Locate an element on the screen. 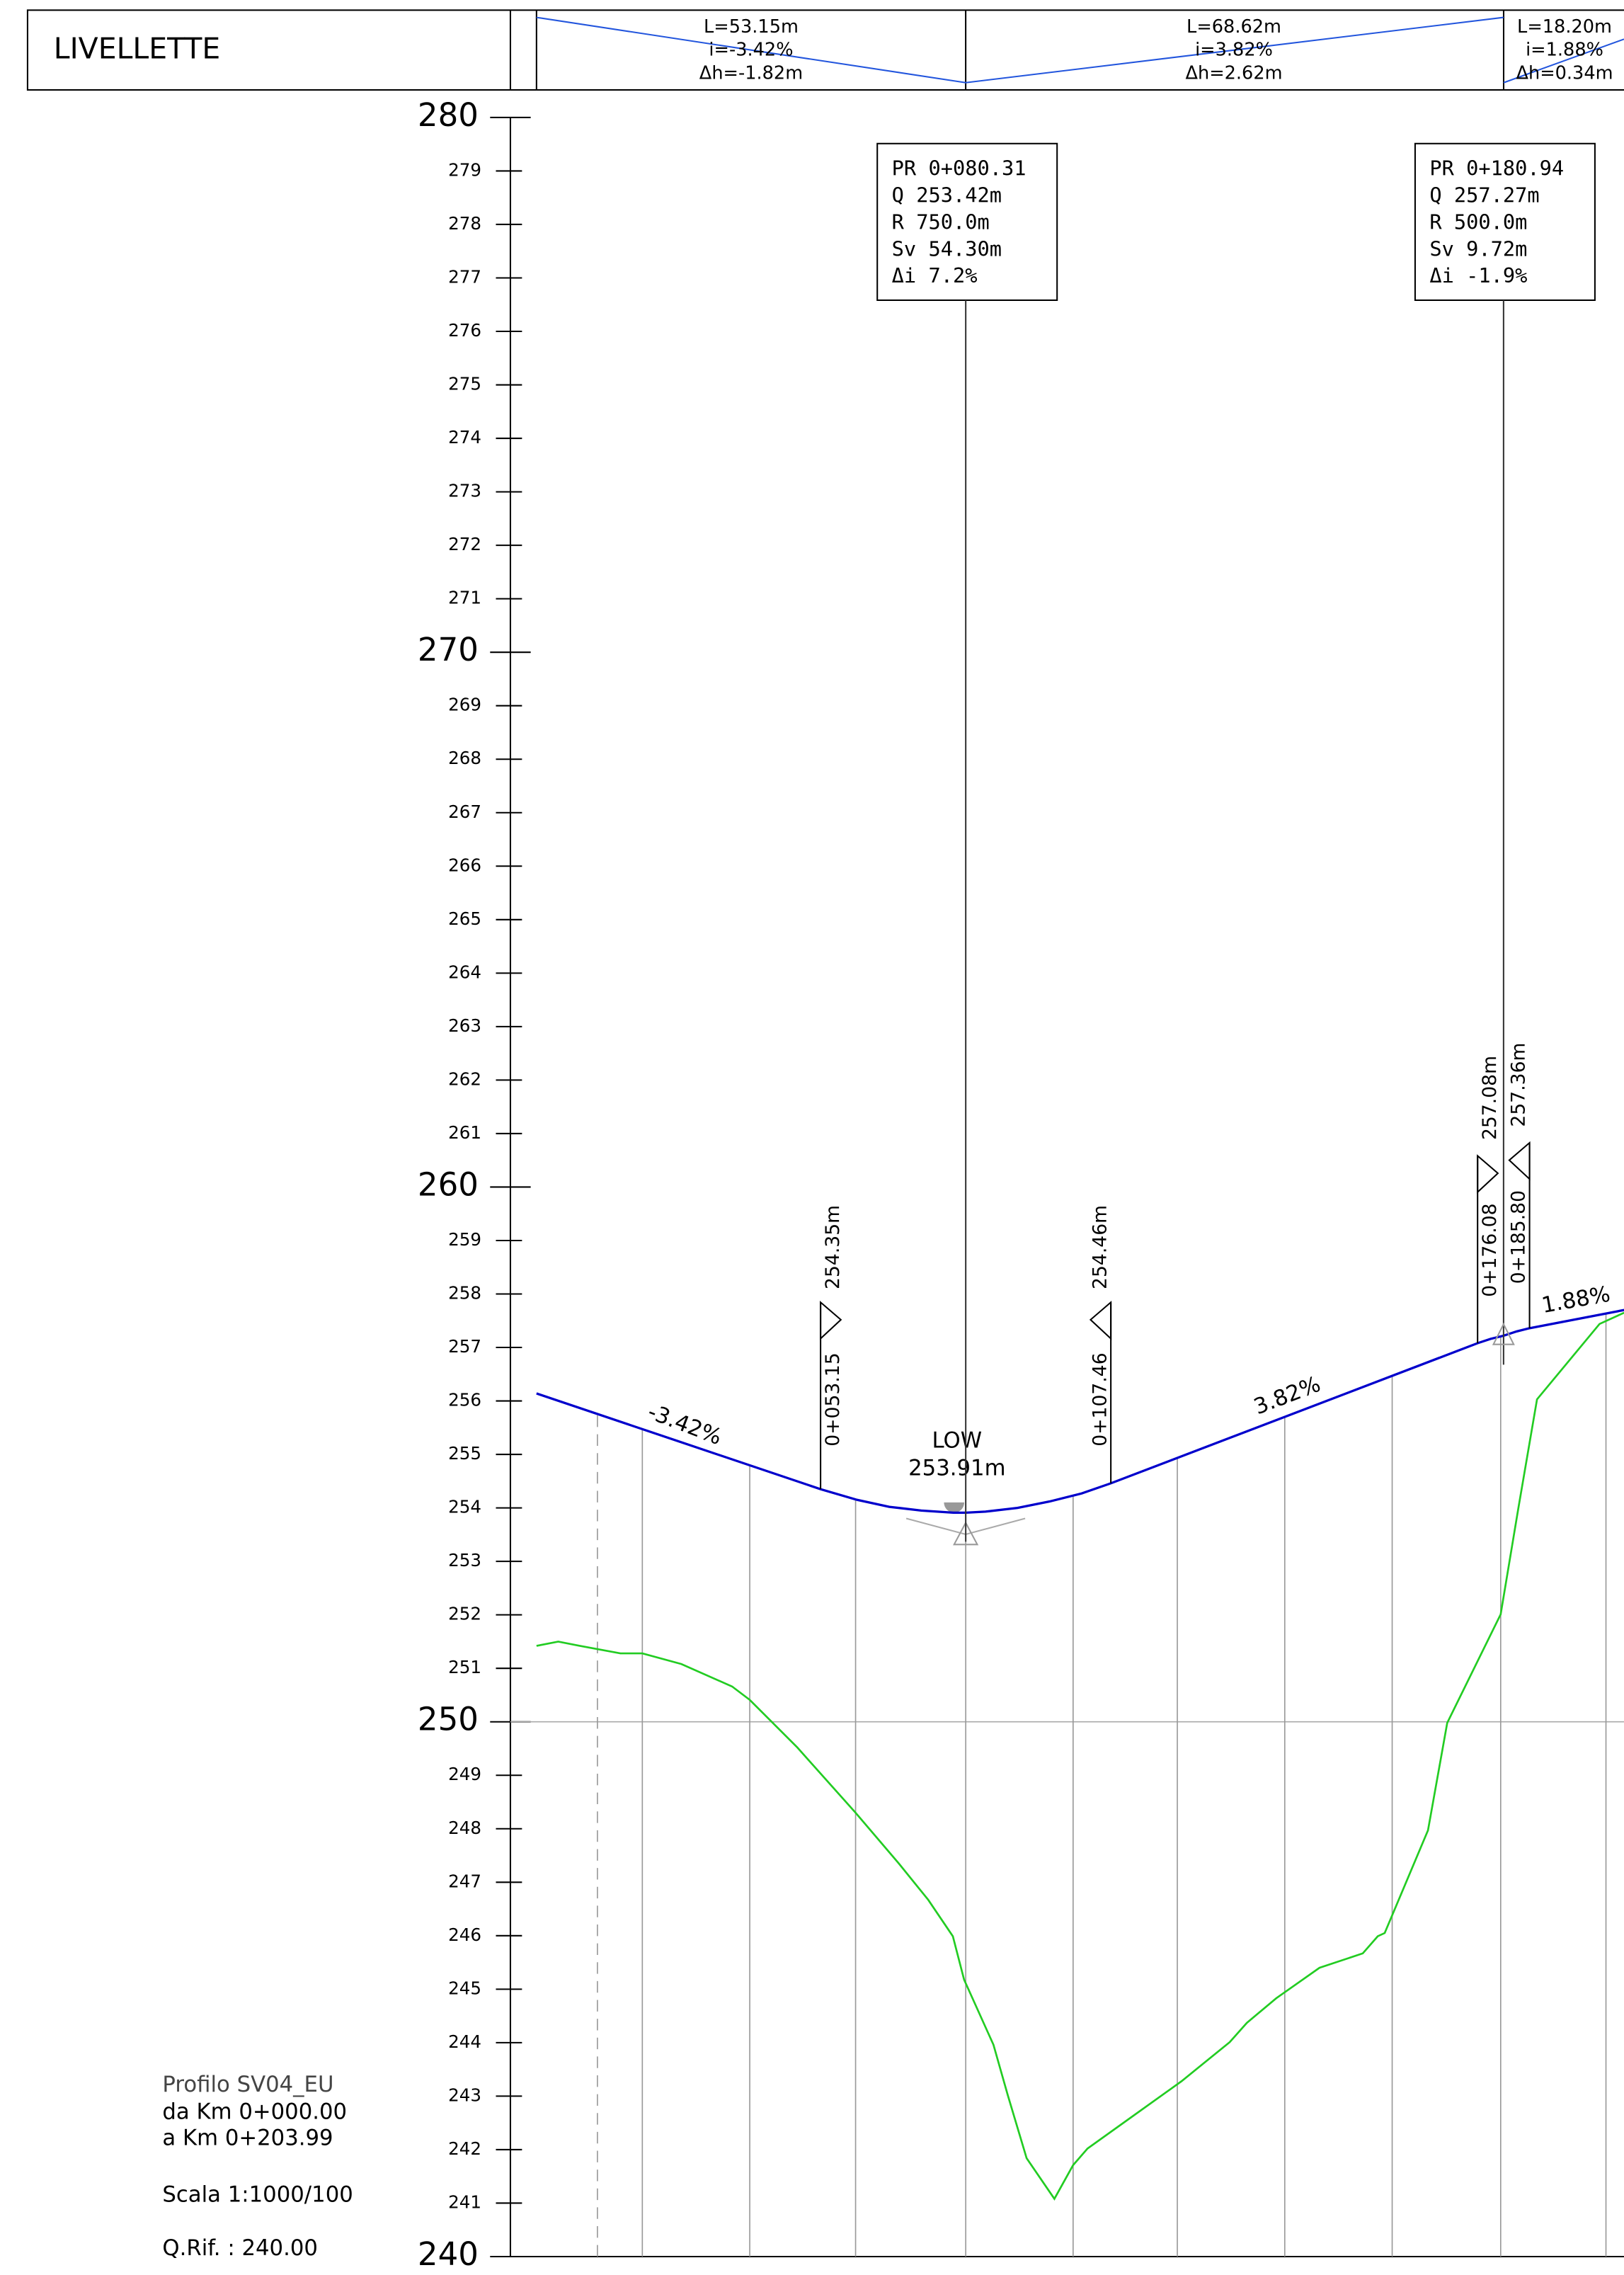 The image size is (1624, 2275). marker-elevation: 254.46m is located at coordinates (1100, 1247).